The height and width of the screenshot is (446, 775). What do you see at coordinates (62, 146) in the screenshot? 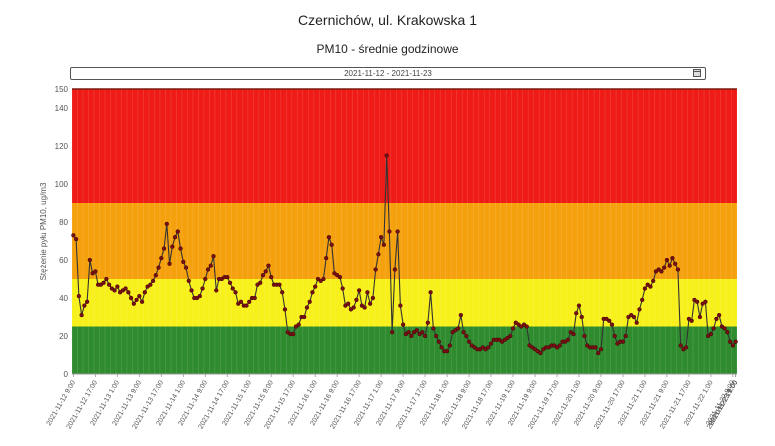
I see `y-tick-label: 120` at bounding box center [62, 146].